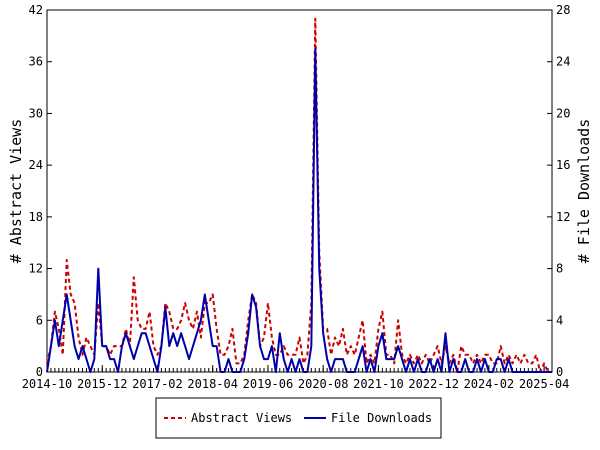 This screenshot has height=450, width=600. Describe the element at coordinates (381, 418) in the screenshot. I see `legend-label-file-downloads: File Downloads` at that location.